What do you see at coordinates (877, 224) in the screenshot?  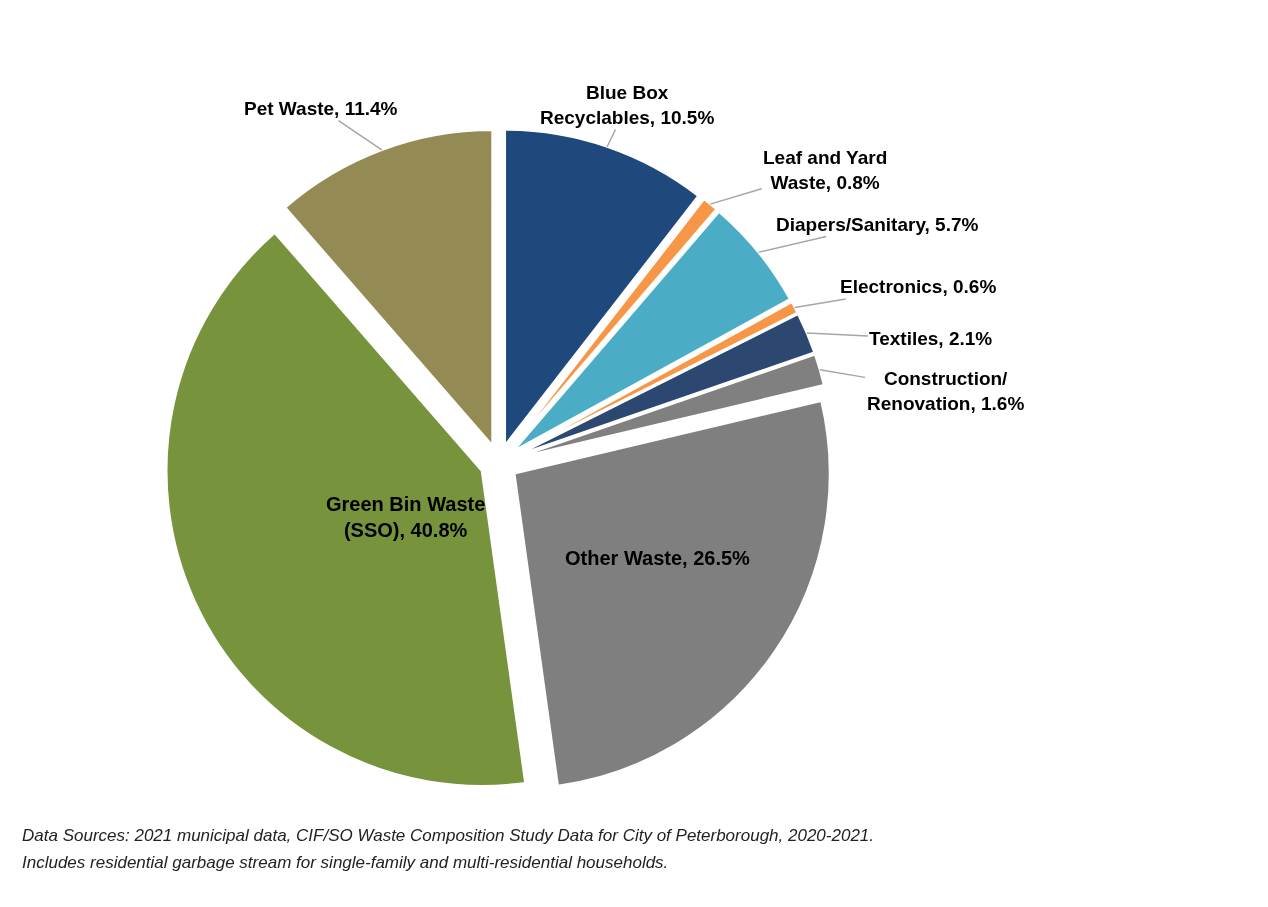 I see `slice-label: Diapers/Sanitary, 5.7%` at bounding box center [877, 224].